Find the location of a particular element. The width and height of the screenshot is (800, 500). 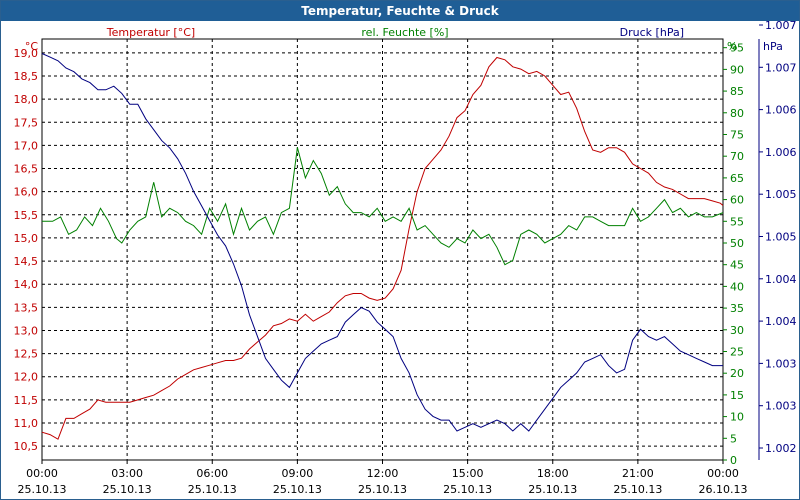

humidity-unit-label: % is located at coordinates (732, 46).